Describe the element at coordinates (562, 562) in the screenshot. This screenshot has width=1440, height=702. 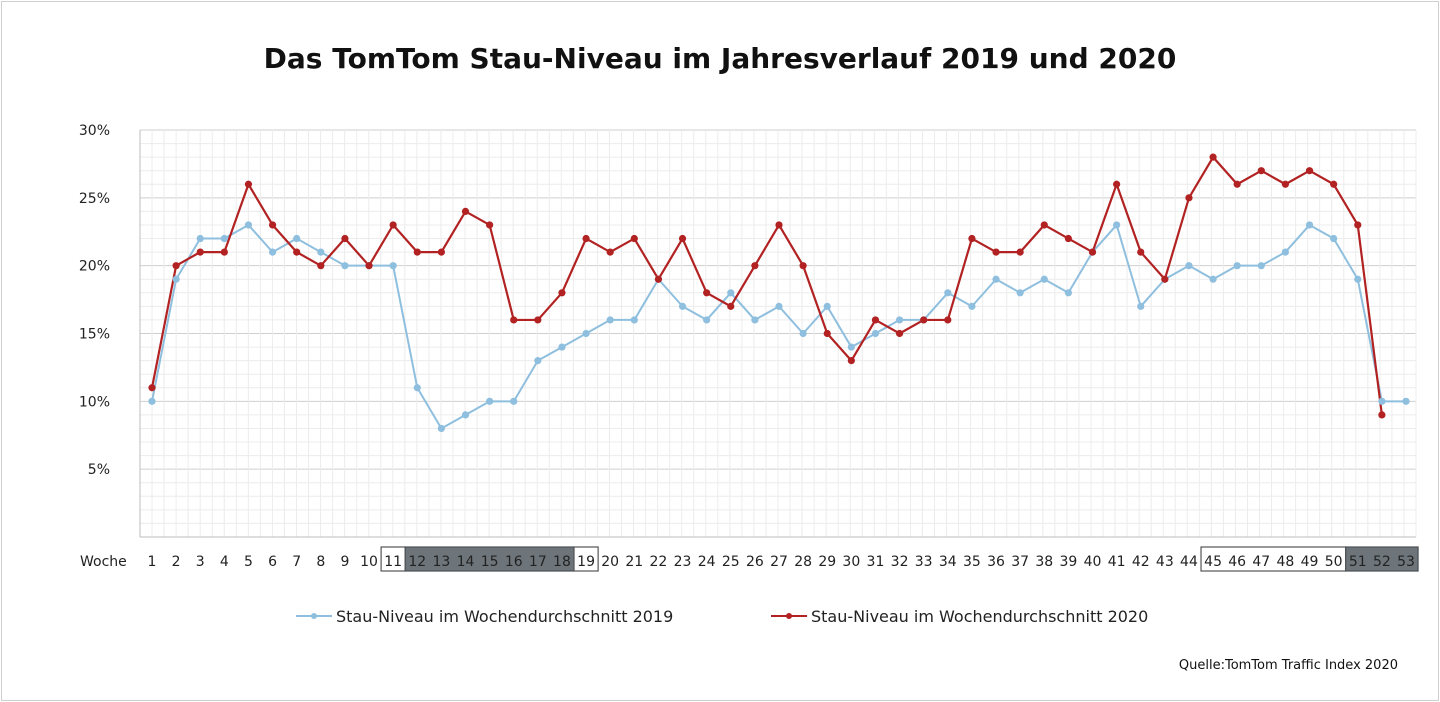
I see `x-tick-label: 18` at that location.